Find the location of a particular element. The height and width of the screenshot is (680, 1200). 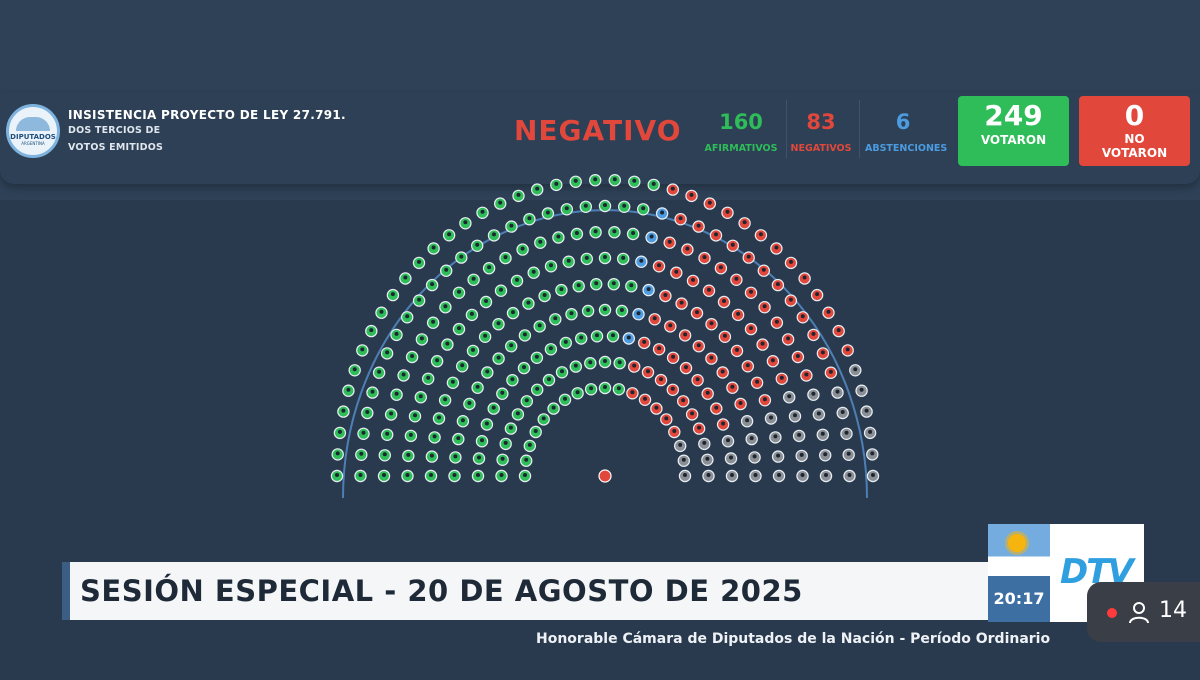

stat-afirmativos: 160 AFIRMATIVOS is located at coordinates (741, 132).